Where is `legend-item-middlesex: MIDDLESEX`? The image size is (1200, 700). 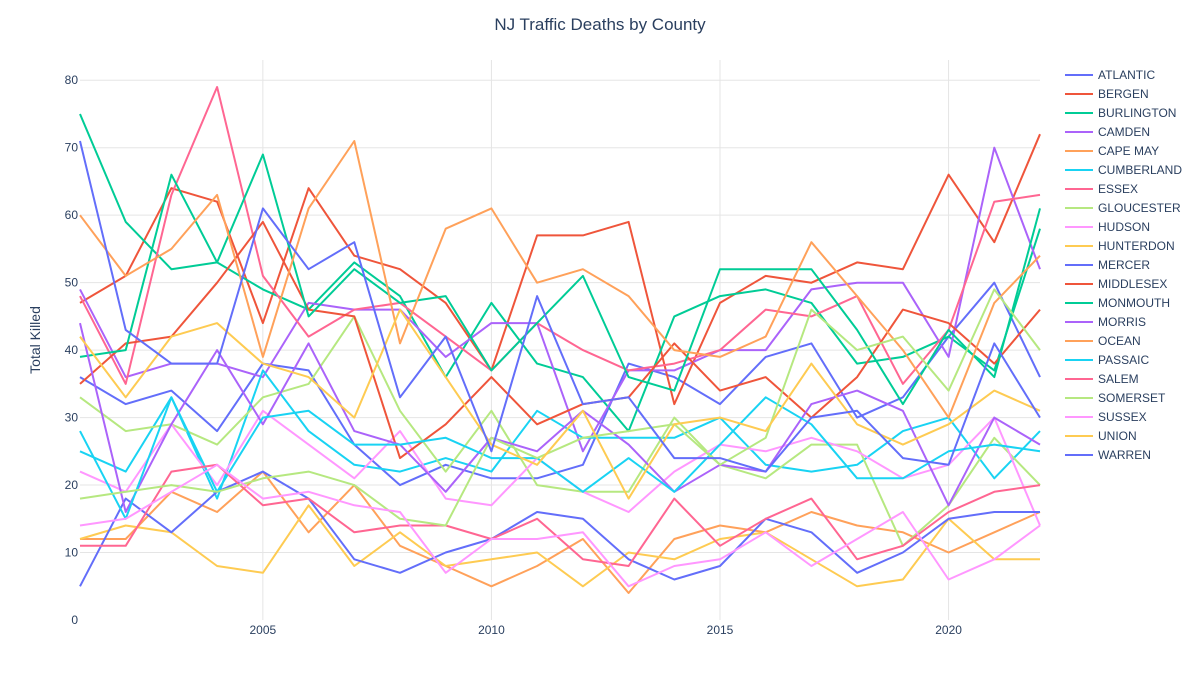 legend-item-middlesex: MIDDLESEX is located at coordinates (1116, 284).